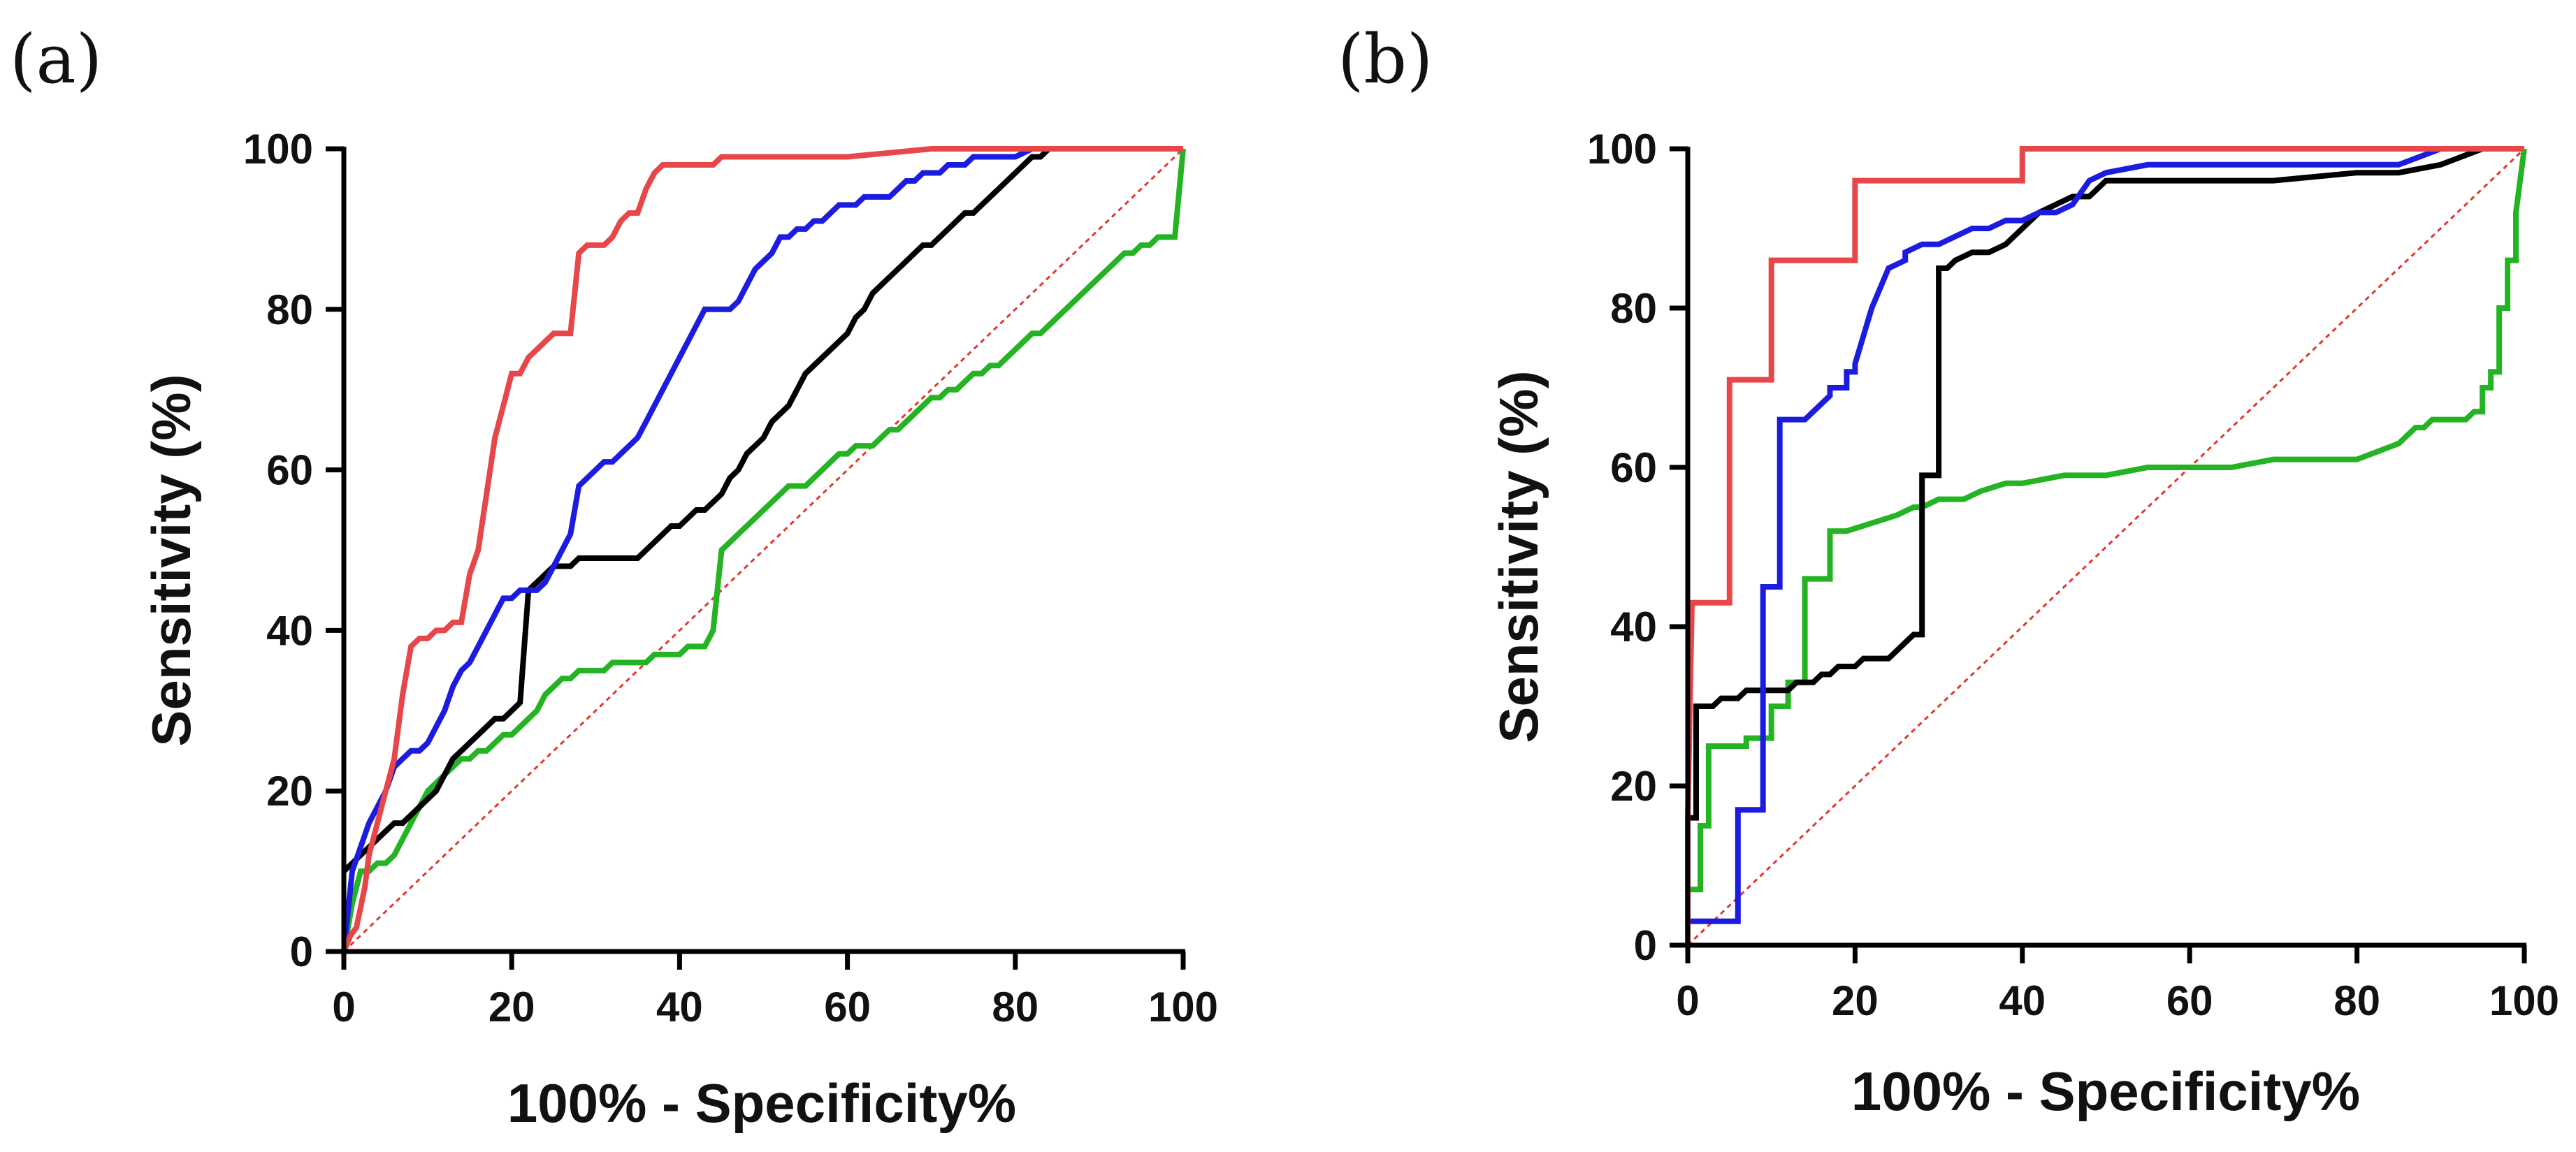 The height and width of the screenshot is (1152, 2576). Describe the element at coordinates (301, 951) in the screenshot. I see `panel-a-y-tick-label: 0` at that location.